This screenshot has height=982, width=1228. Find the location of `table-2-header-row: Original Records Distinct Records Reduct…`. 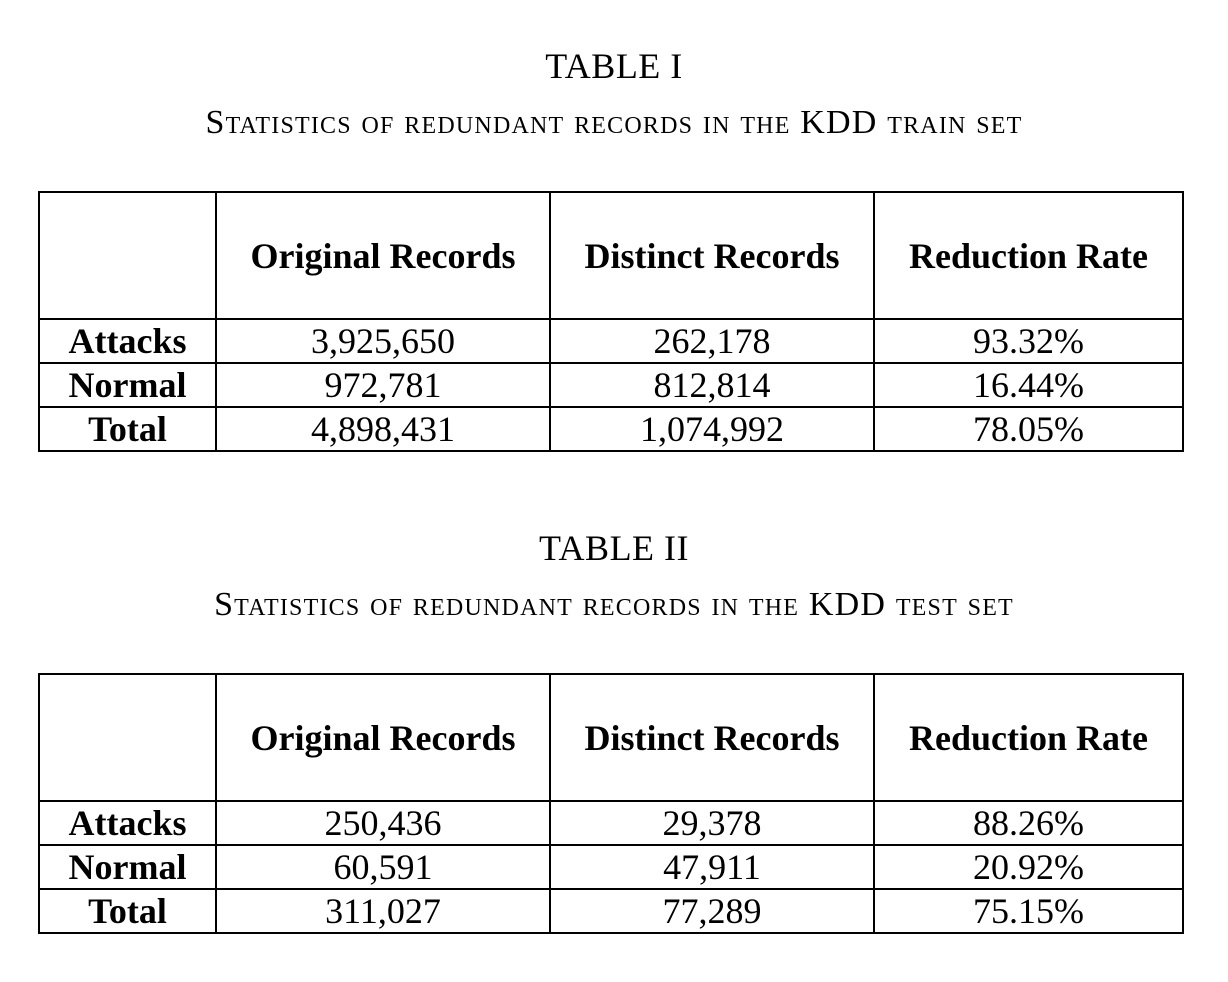

table-2-header-row: Original Records Distinct Records Reduct… is located at coordinates (611, 737).